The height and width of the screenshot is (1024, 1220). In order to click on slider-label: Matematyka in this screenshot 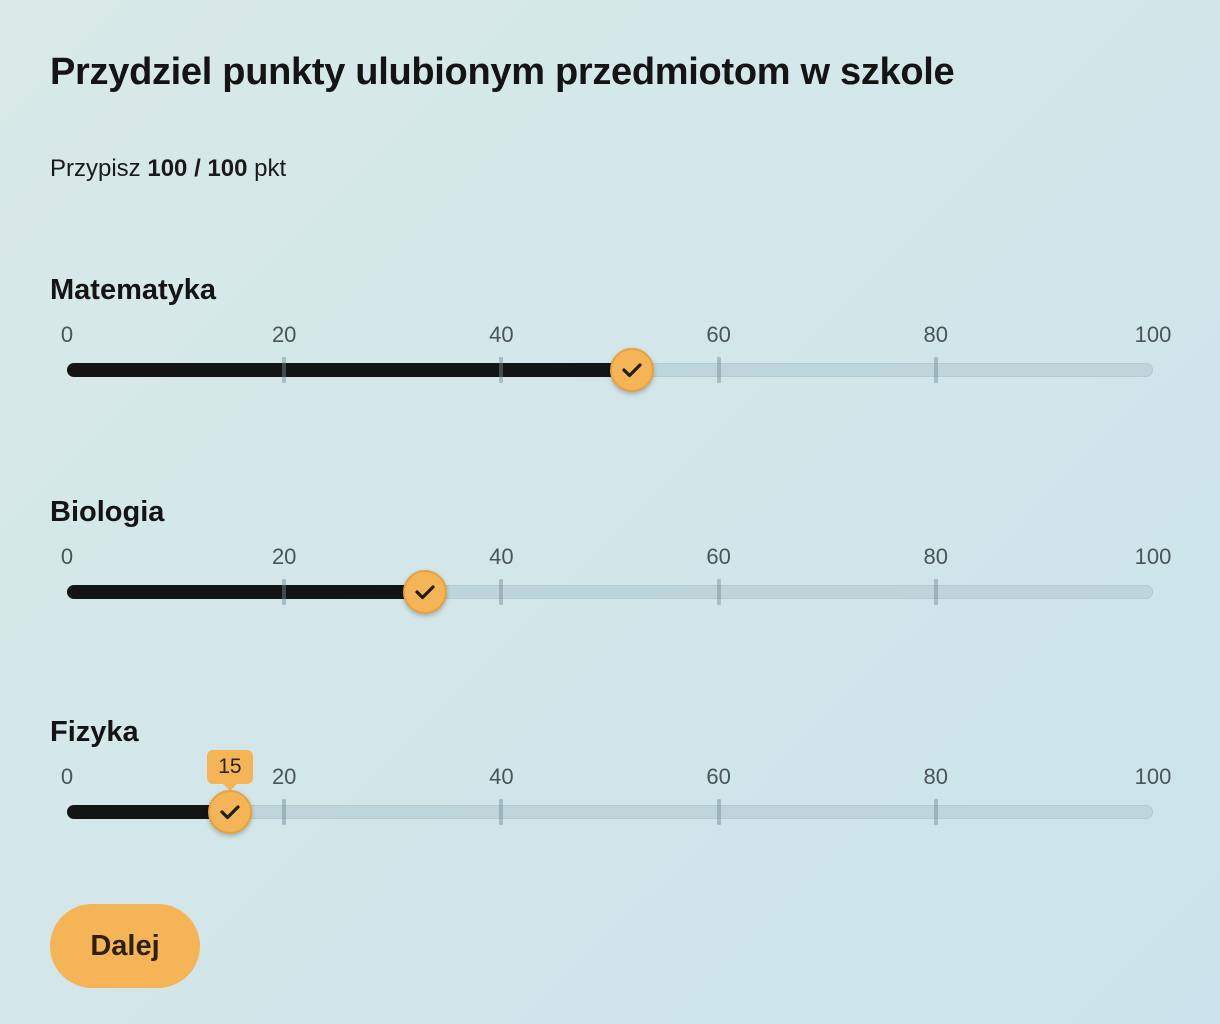, I will do `click(133, 290)`.